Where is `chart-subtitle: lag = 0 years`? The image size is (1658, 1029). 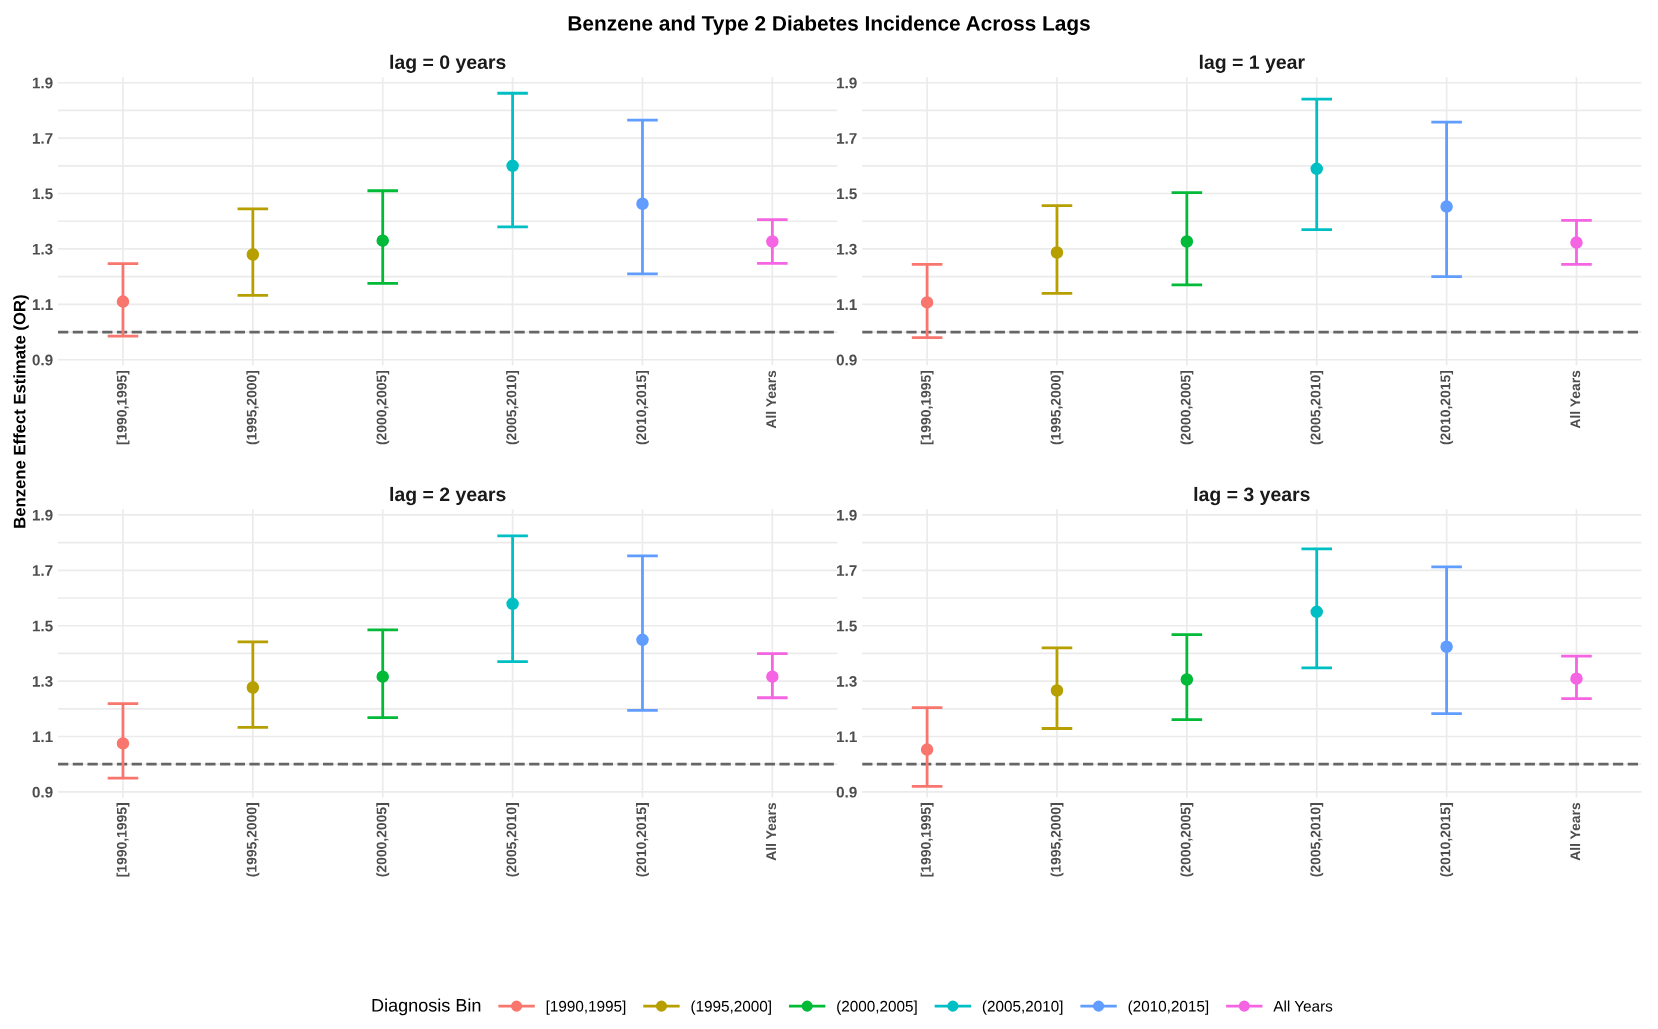 chart-subtitle: lag = 0 years is located at coordinates (448, 63).